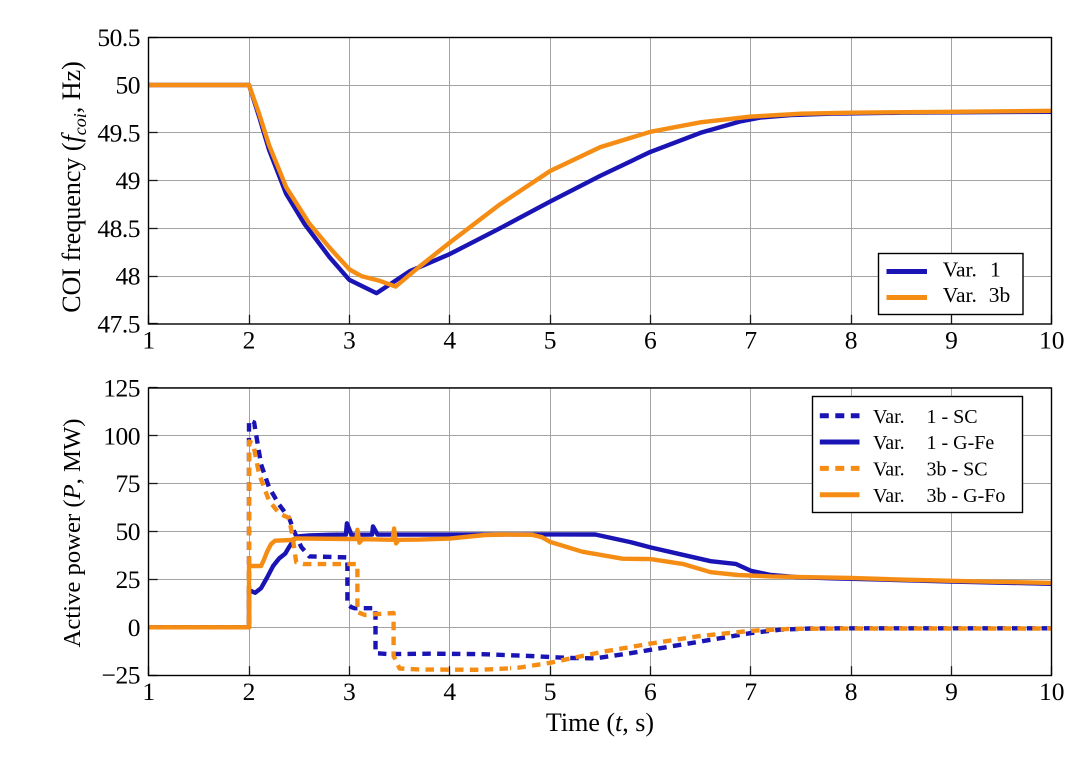 Image resolution: width=1091 pixels, height=767 pixels. What do you see at coordinates (930, 469) in the screenshot?
I see `svg-text:Var.3b - SC: Var. 3b - SC` at bounding box center [930, 469].